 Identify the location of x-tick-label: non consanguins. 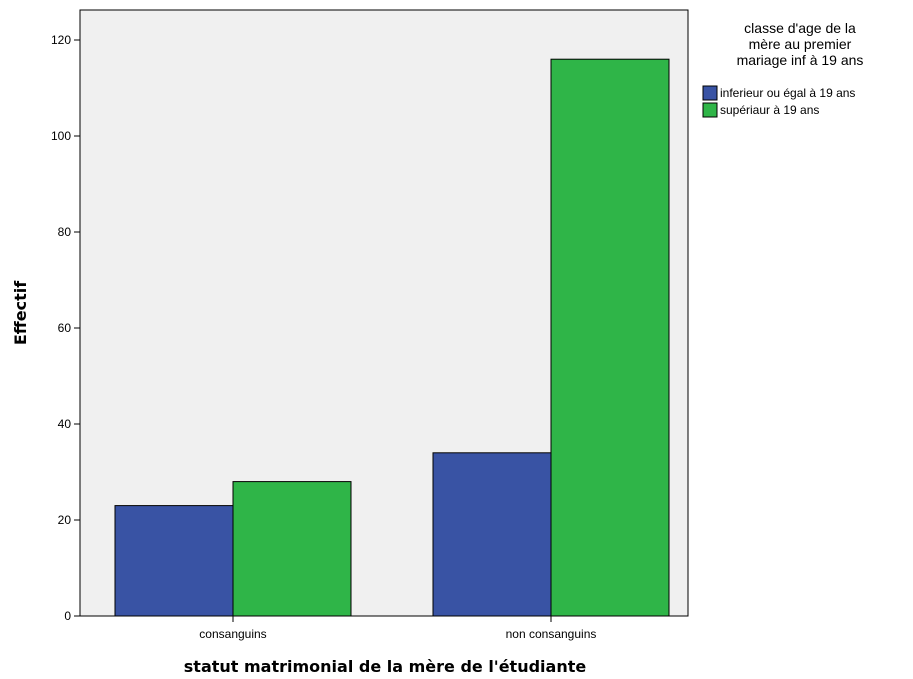
(551, 634).